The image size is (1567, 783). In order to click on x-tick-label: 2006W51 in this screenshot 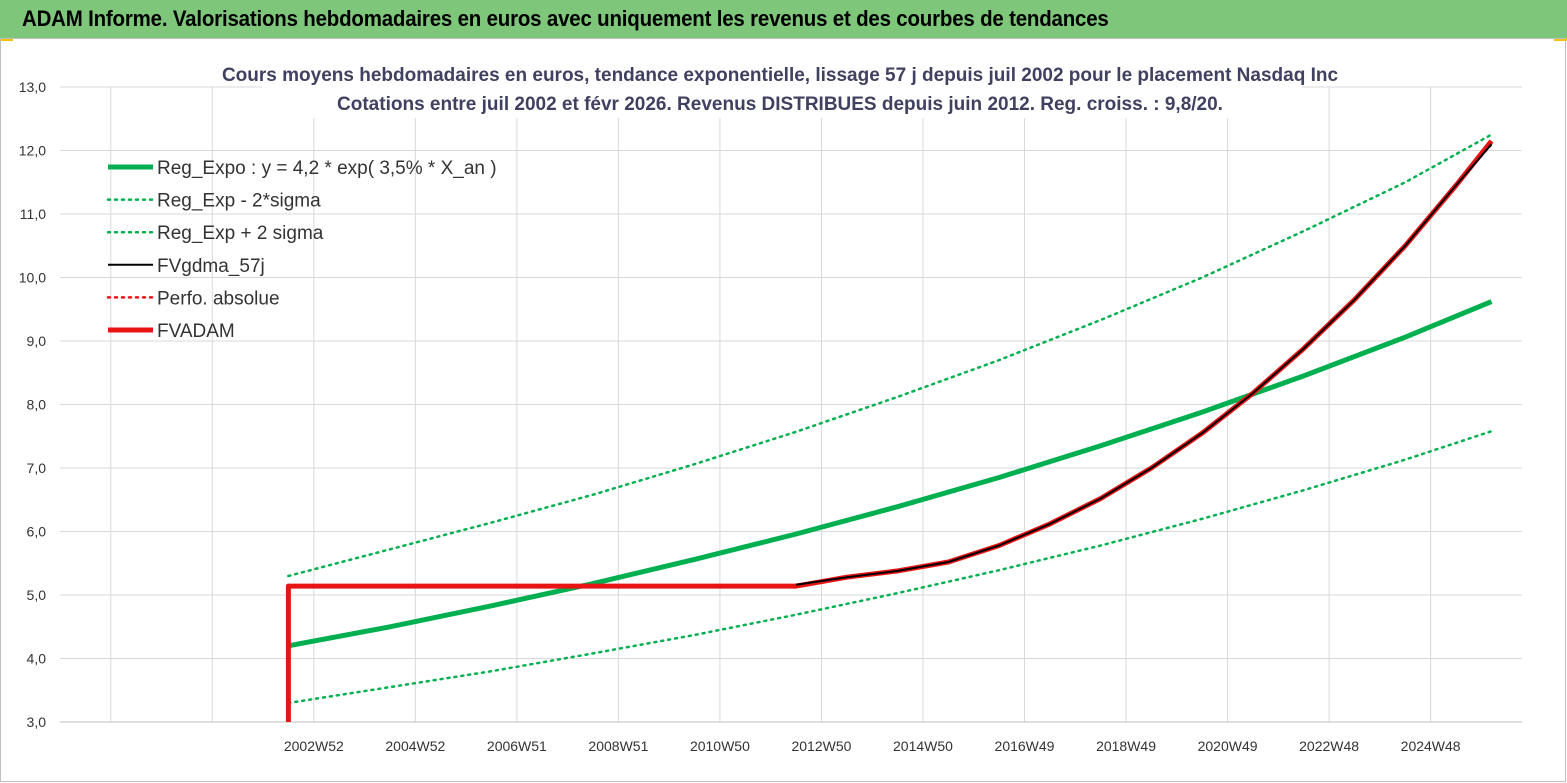, I will do `click(517, 746)`.